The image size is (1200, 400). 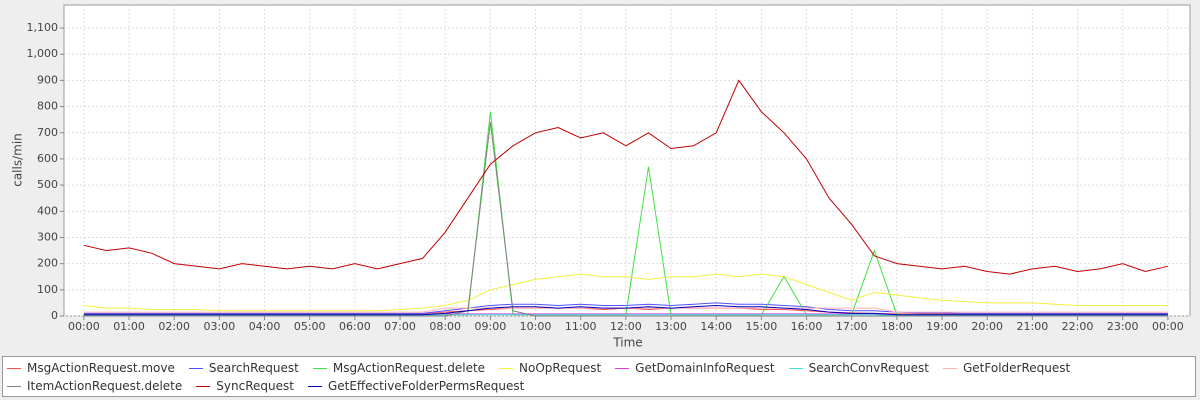 I want to click on y-tick-label: 400, so click(x=47, y=210).